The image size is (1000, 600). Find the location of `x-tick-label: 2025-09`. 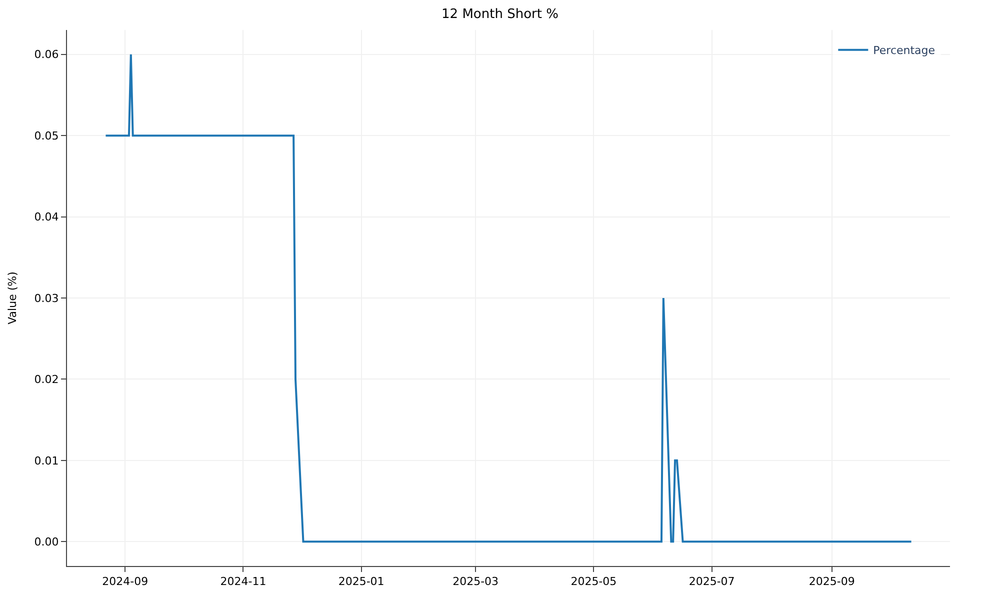

x-tick-label: 2025-09 is located at coordinates (831, 581).